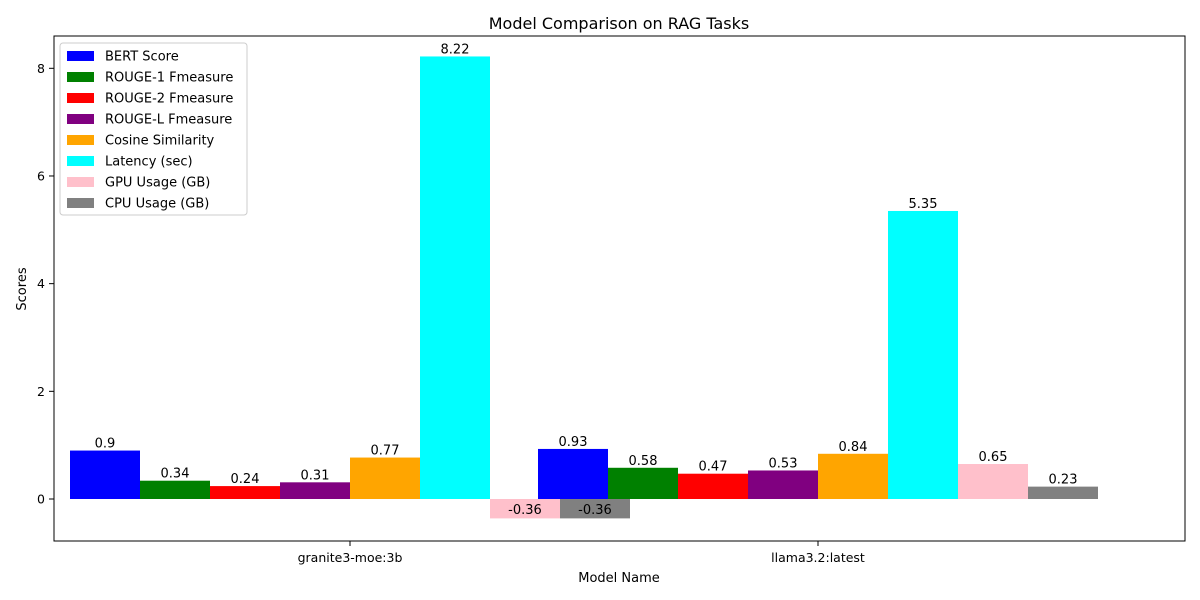 Image resolution: width=1200 pixels, height=600 pixels. What do you see at coordinates (923, 204) in the screenshot?
I see `data-label: 5.35` at bounding box center [923, 204].